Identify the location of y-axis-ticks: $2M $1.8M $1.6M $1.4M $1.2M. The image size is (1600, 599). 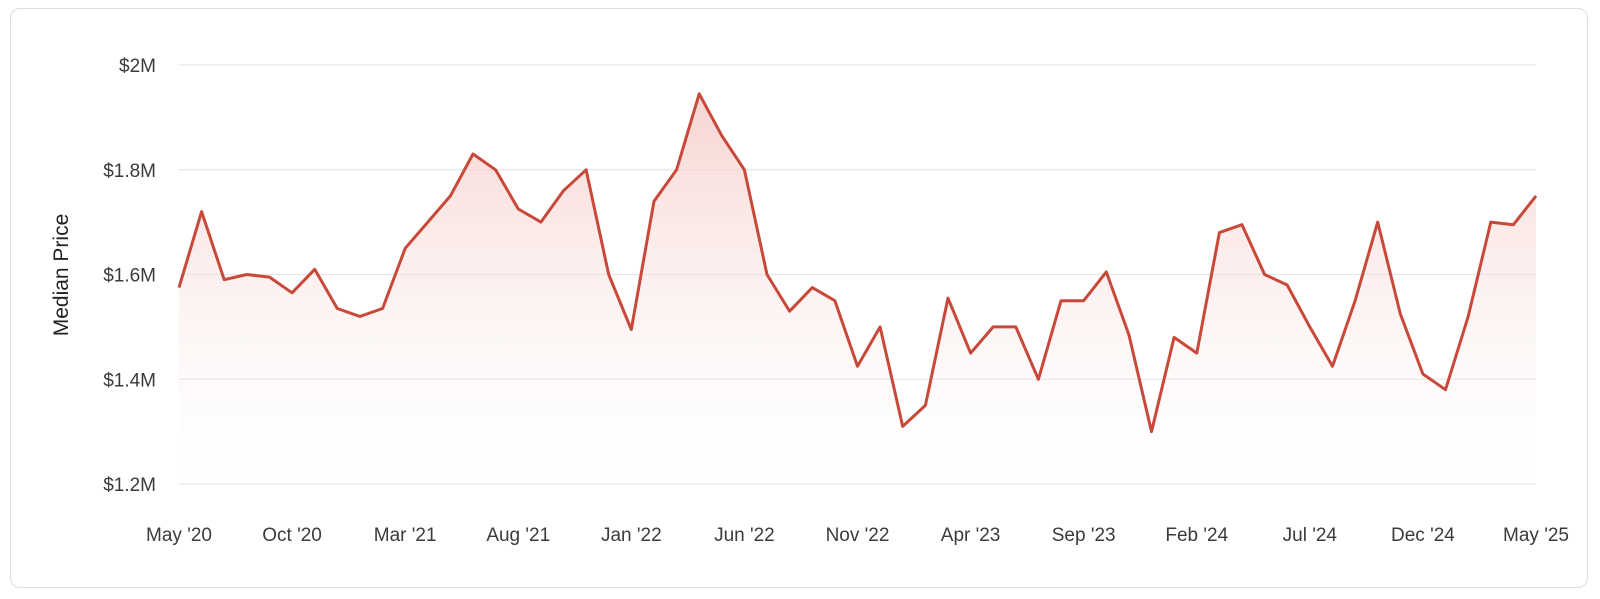
(129, 276).